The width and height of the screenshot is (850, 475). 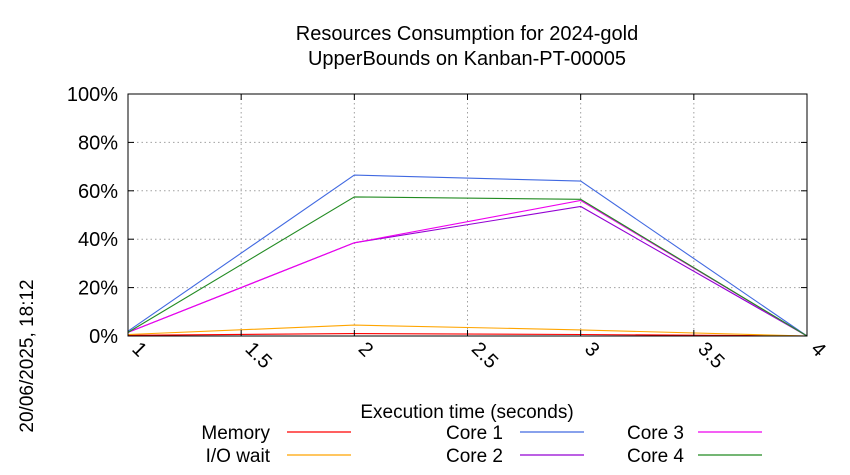 I want to click on x-tick-label: 2, so click(x=365, y=349).